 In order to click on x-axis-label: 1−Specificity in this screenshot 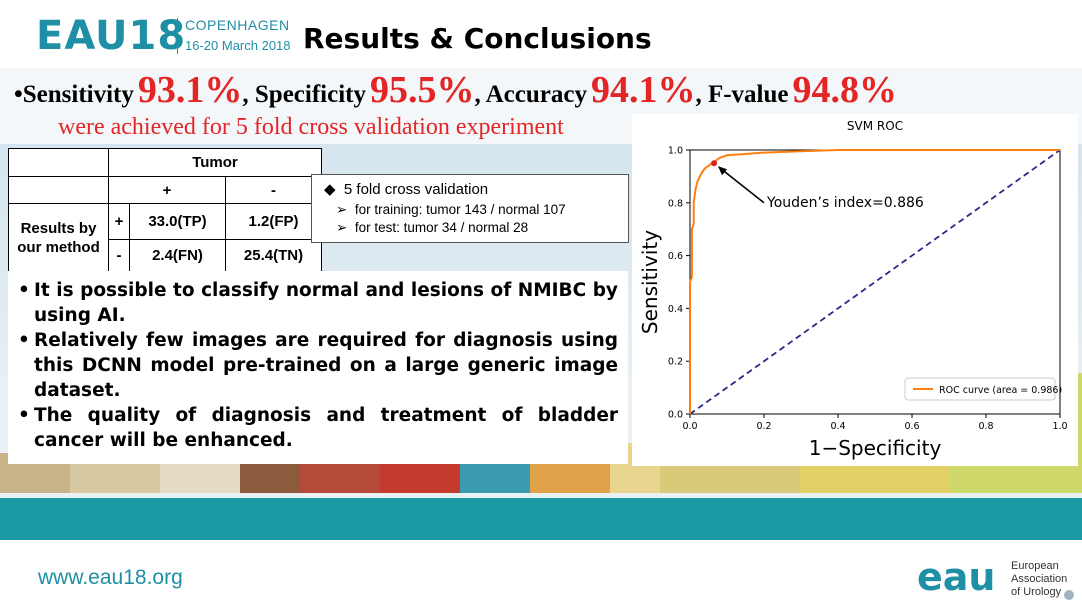, I will do `click(875, 448)`.